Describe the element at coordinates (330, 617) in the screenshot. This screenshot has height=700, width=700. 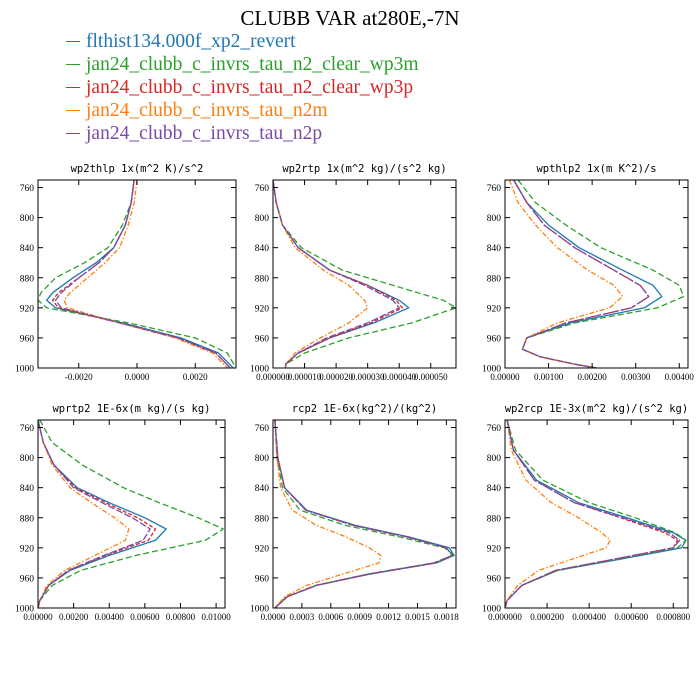
I see `x-tick-label: 0.0006` at that location.